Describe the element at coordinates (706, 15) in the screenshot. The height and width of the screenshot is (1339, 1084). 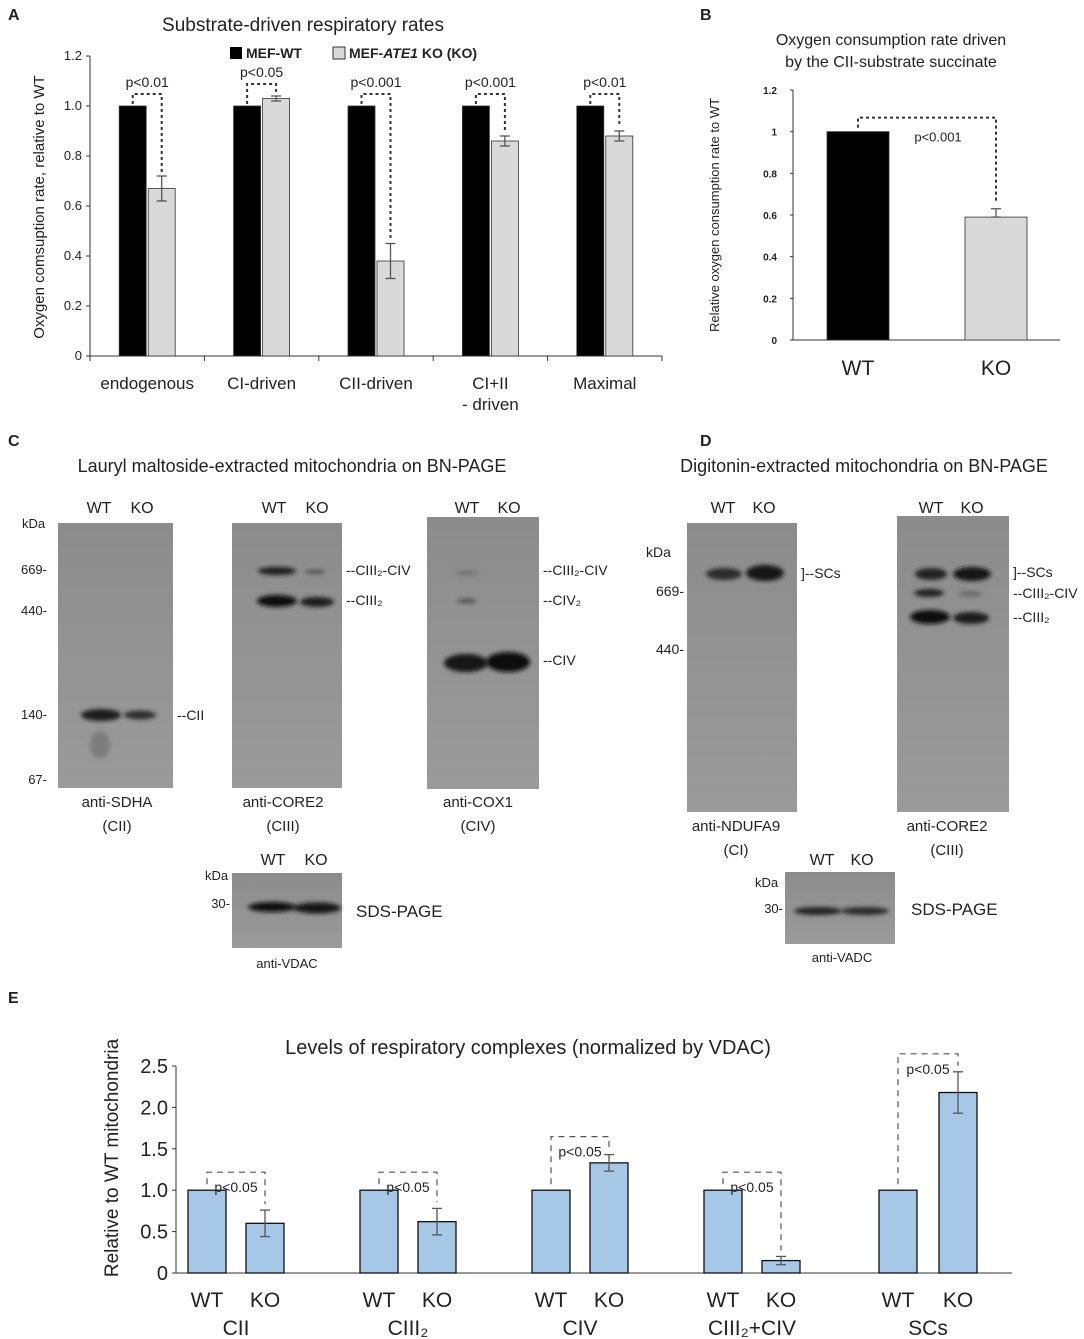
I see `panel-letter-b: B` at that location.